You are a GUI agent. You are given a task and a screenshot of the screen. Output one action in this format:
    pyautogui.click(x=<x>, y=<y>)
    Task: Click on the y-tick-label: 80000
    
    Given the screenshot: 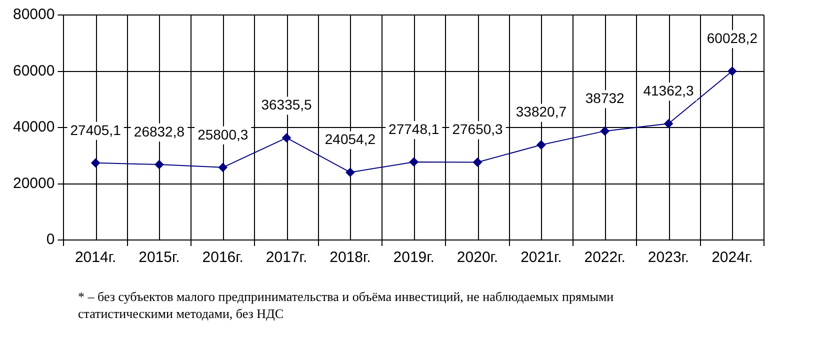 What is the action you would take?
    pyautogui.click(x=33, y=15)
    